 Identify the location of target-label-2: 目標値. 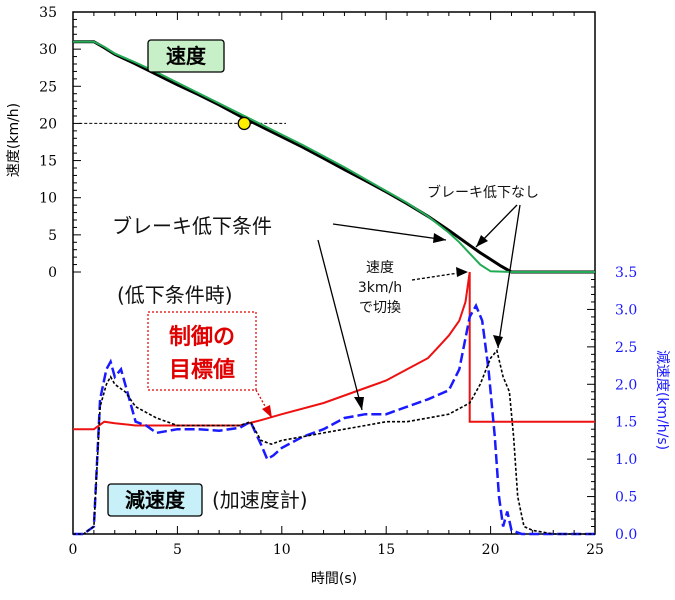
(202, 370).